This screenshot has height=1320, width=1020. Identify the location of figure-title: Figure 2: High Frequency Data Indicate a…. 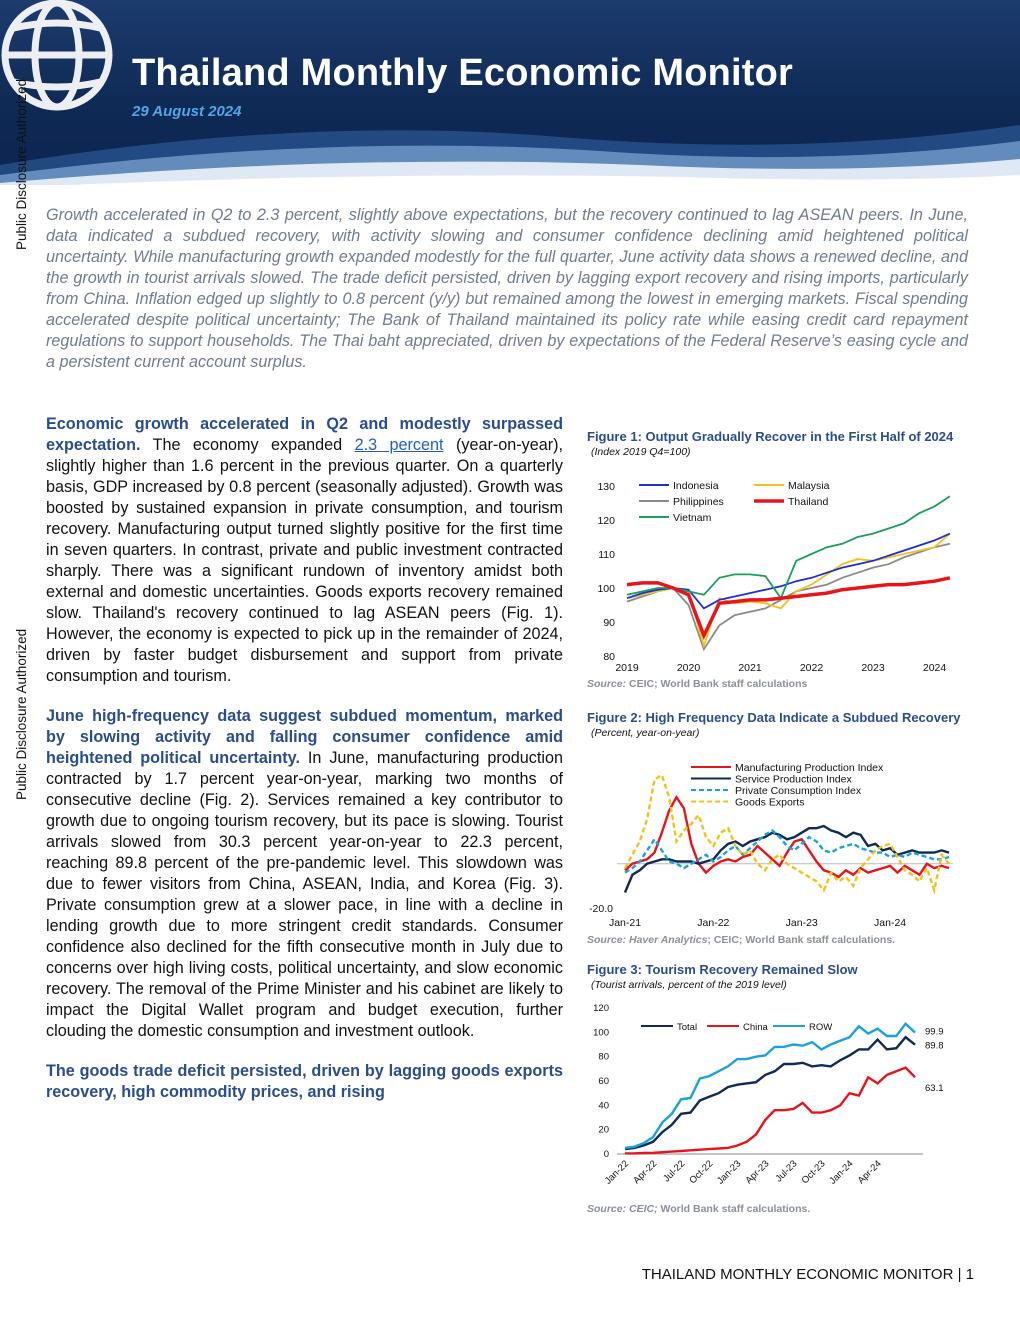
(774, 717).